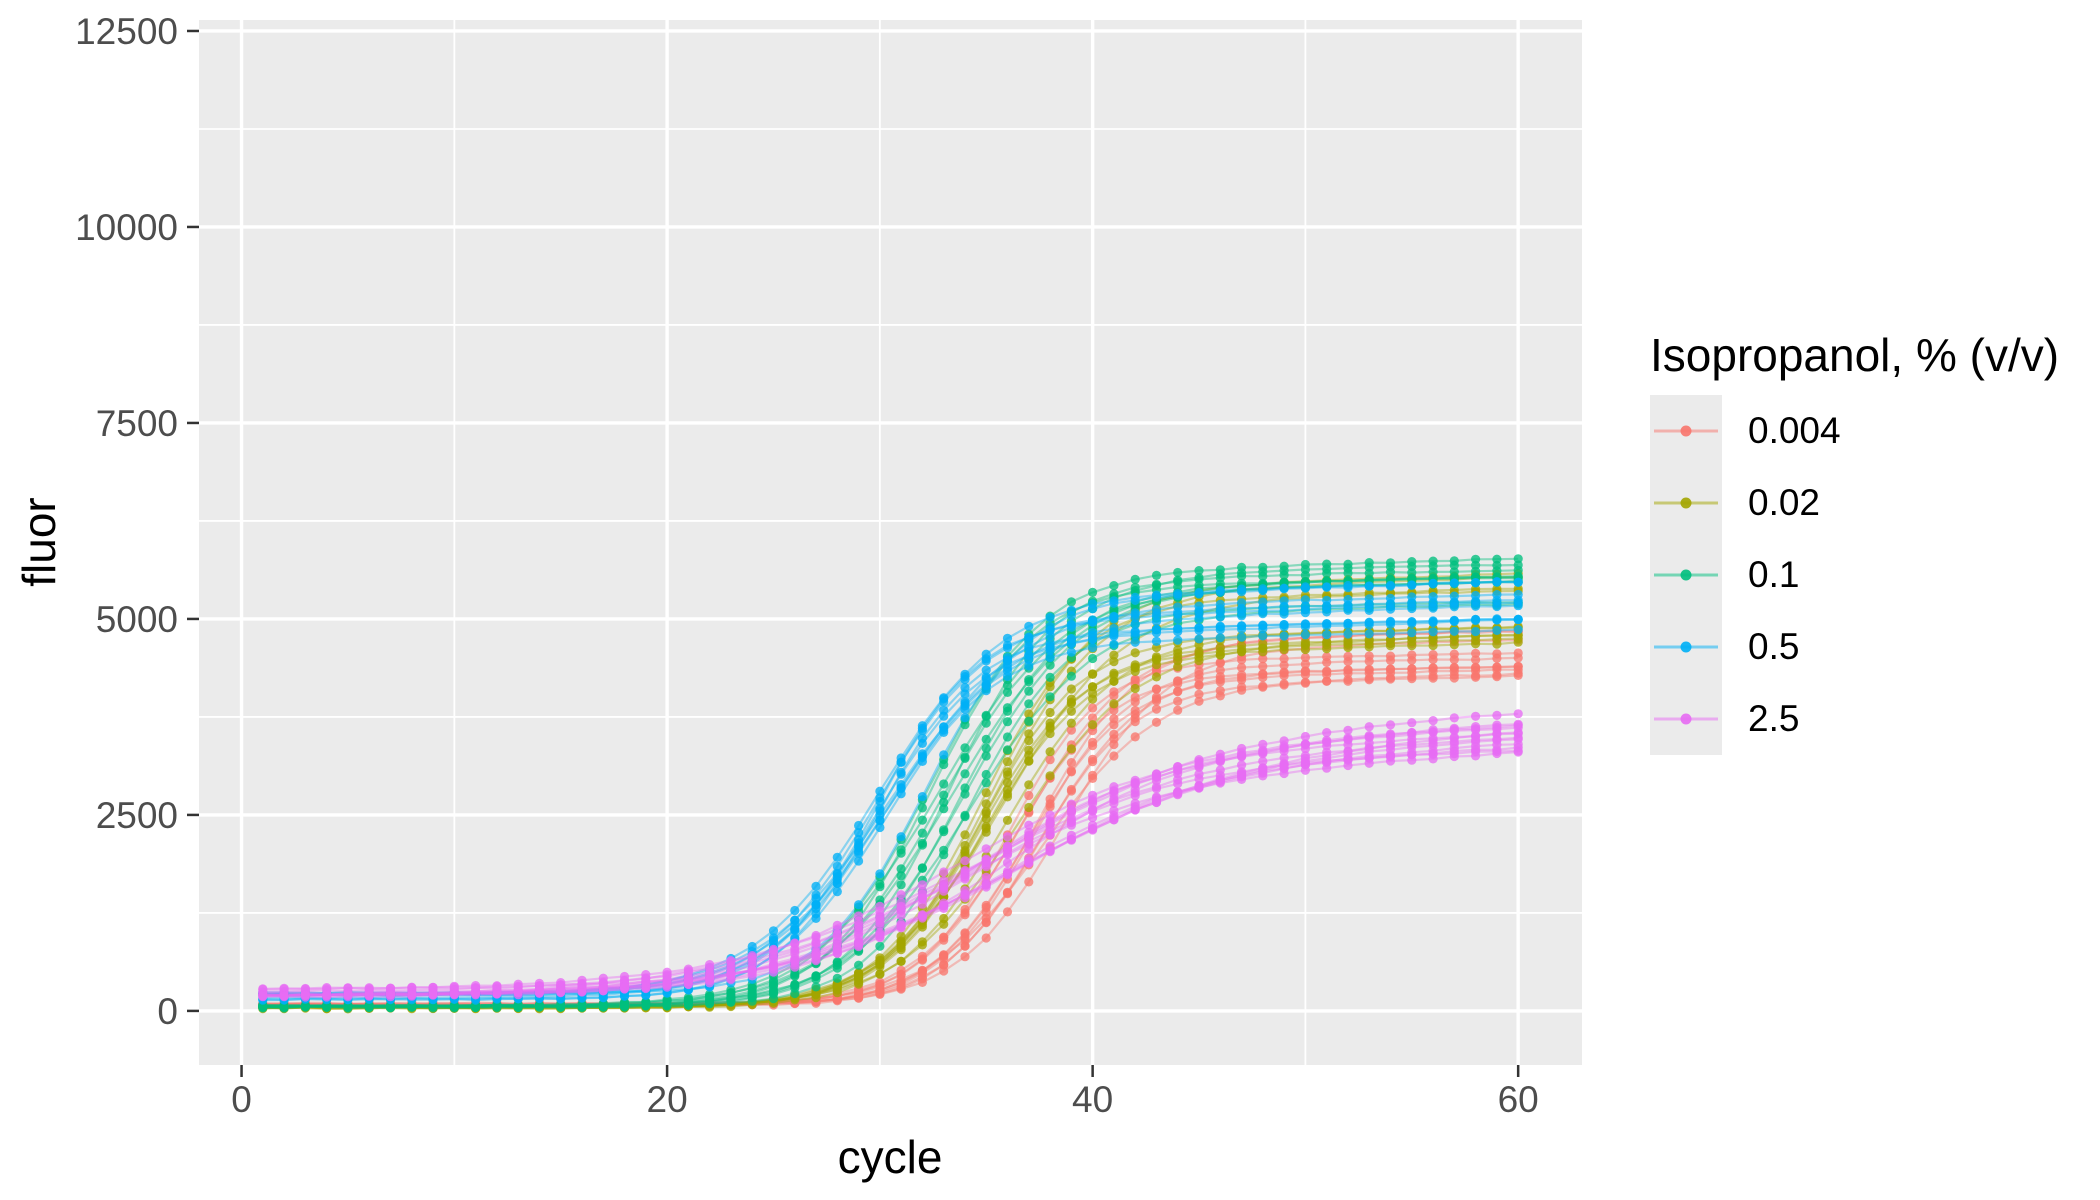 This screenshot has height=1200, width=2100. I want to click on x-tick-label: 40, so click(1092, 1099).